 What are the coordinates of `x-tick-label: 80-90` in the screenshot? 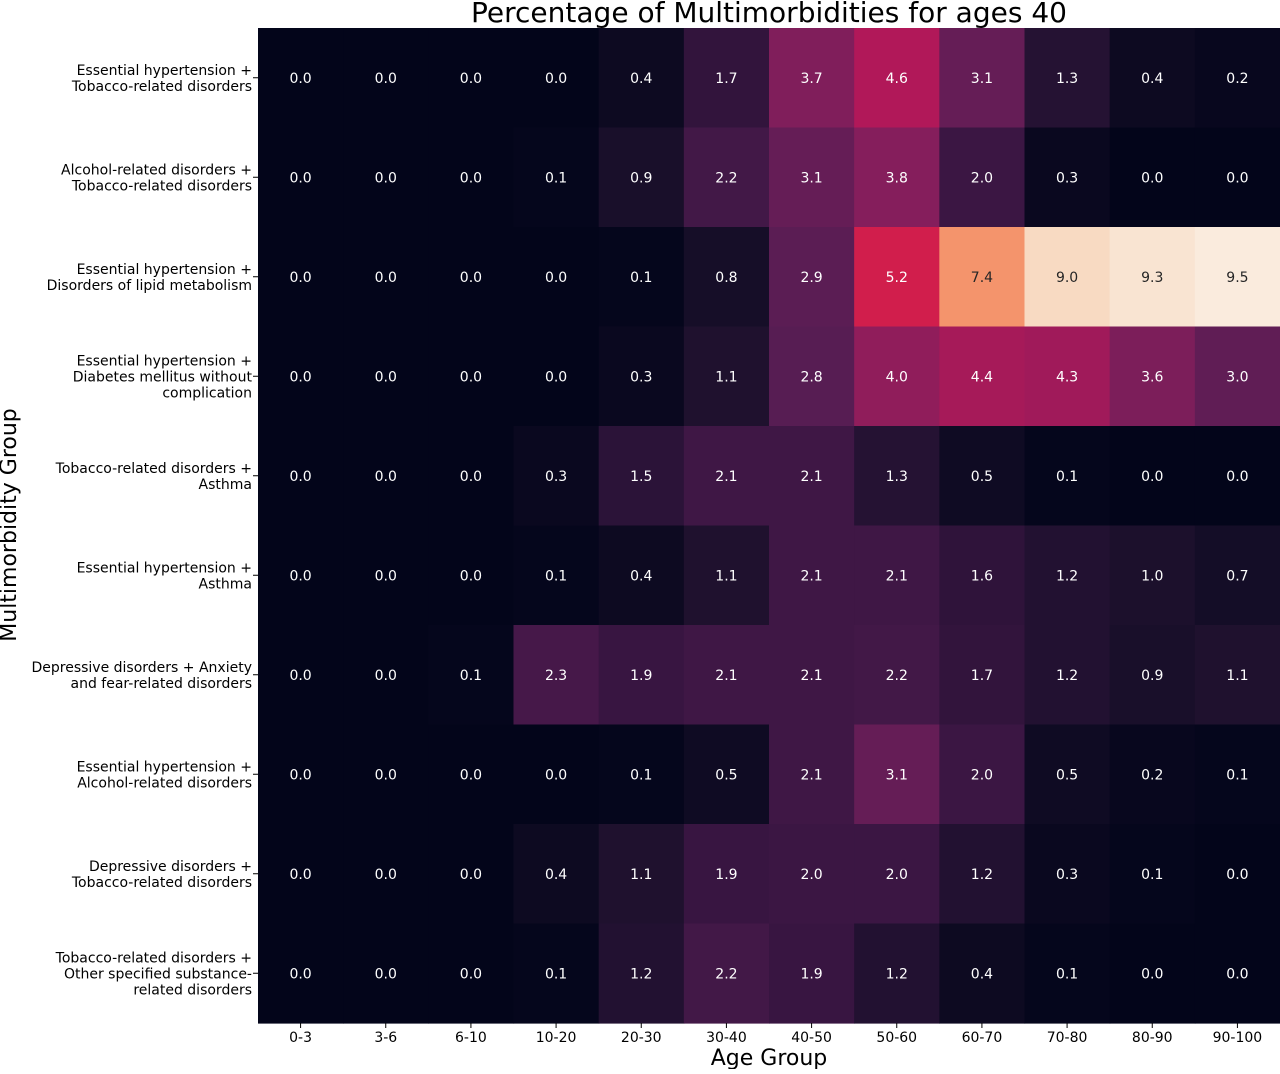 It's located at (1152, 1038).